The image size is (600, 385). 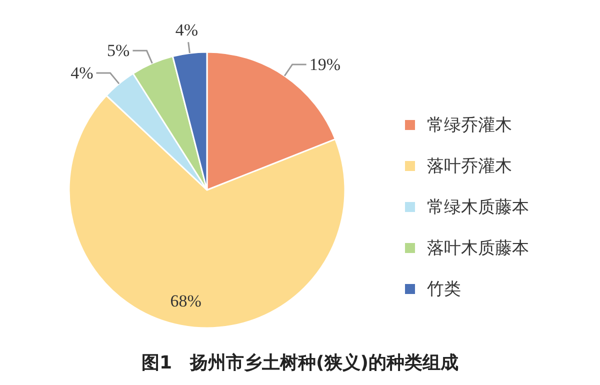 I want to click on legend-label: 常绿木质藤本, so click(x=478, y=207).